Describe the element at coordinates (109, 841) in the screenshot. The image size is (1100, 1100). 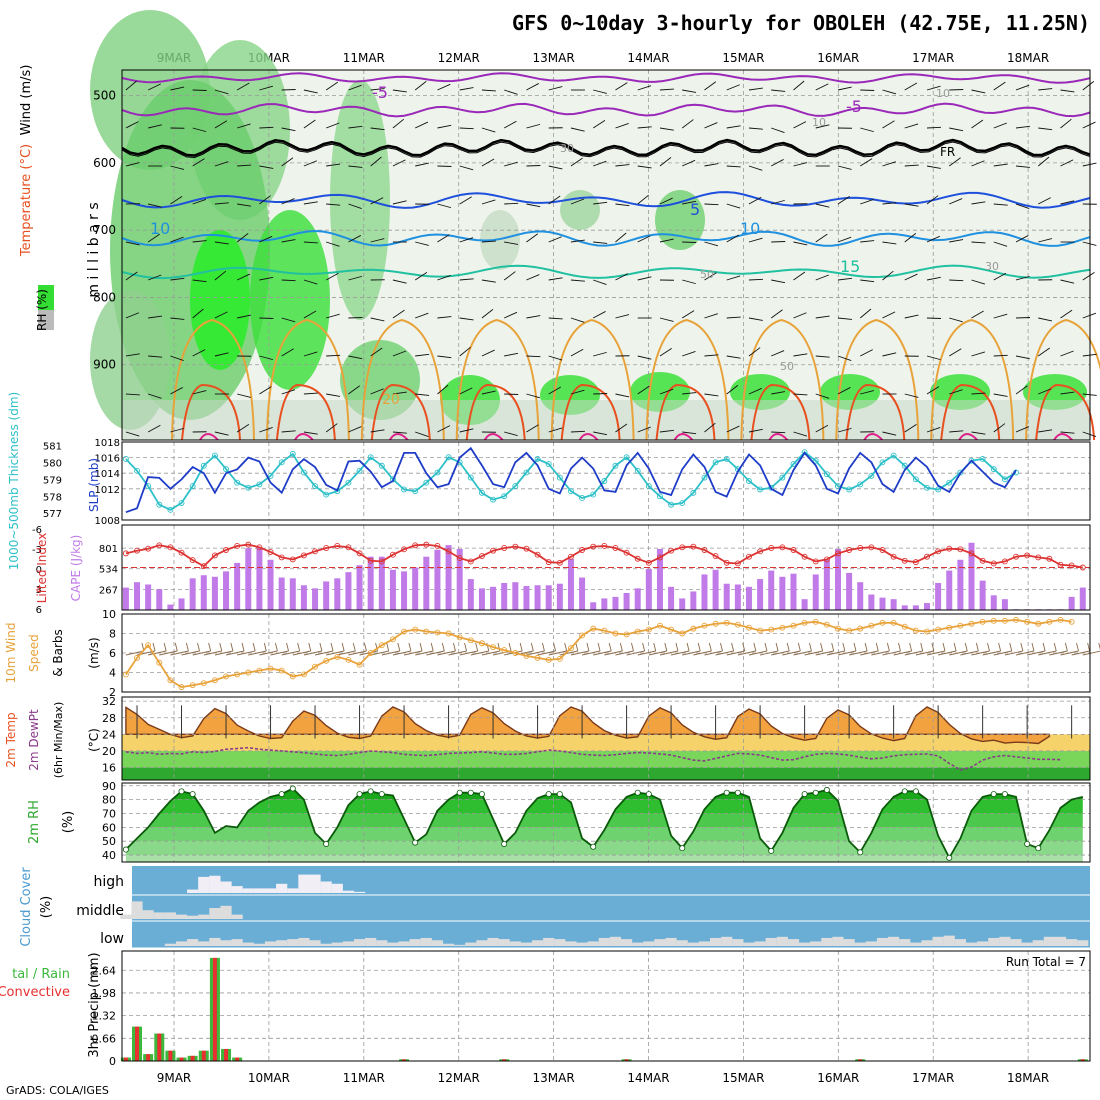
I see `rh-tick: 50` at that location.